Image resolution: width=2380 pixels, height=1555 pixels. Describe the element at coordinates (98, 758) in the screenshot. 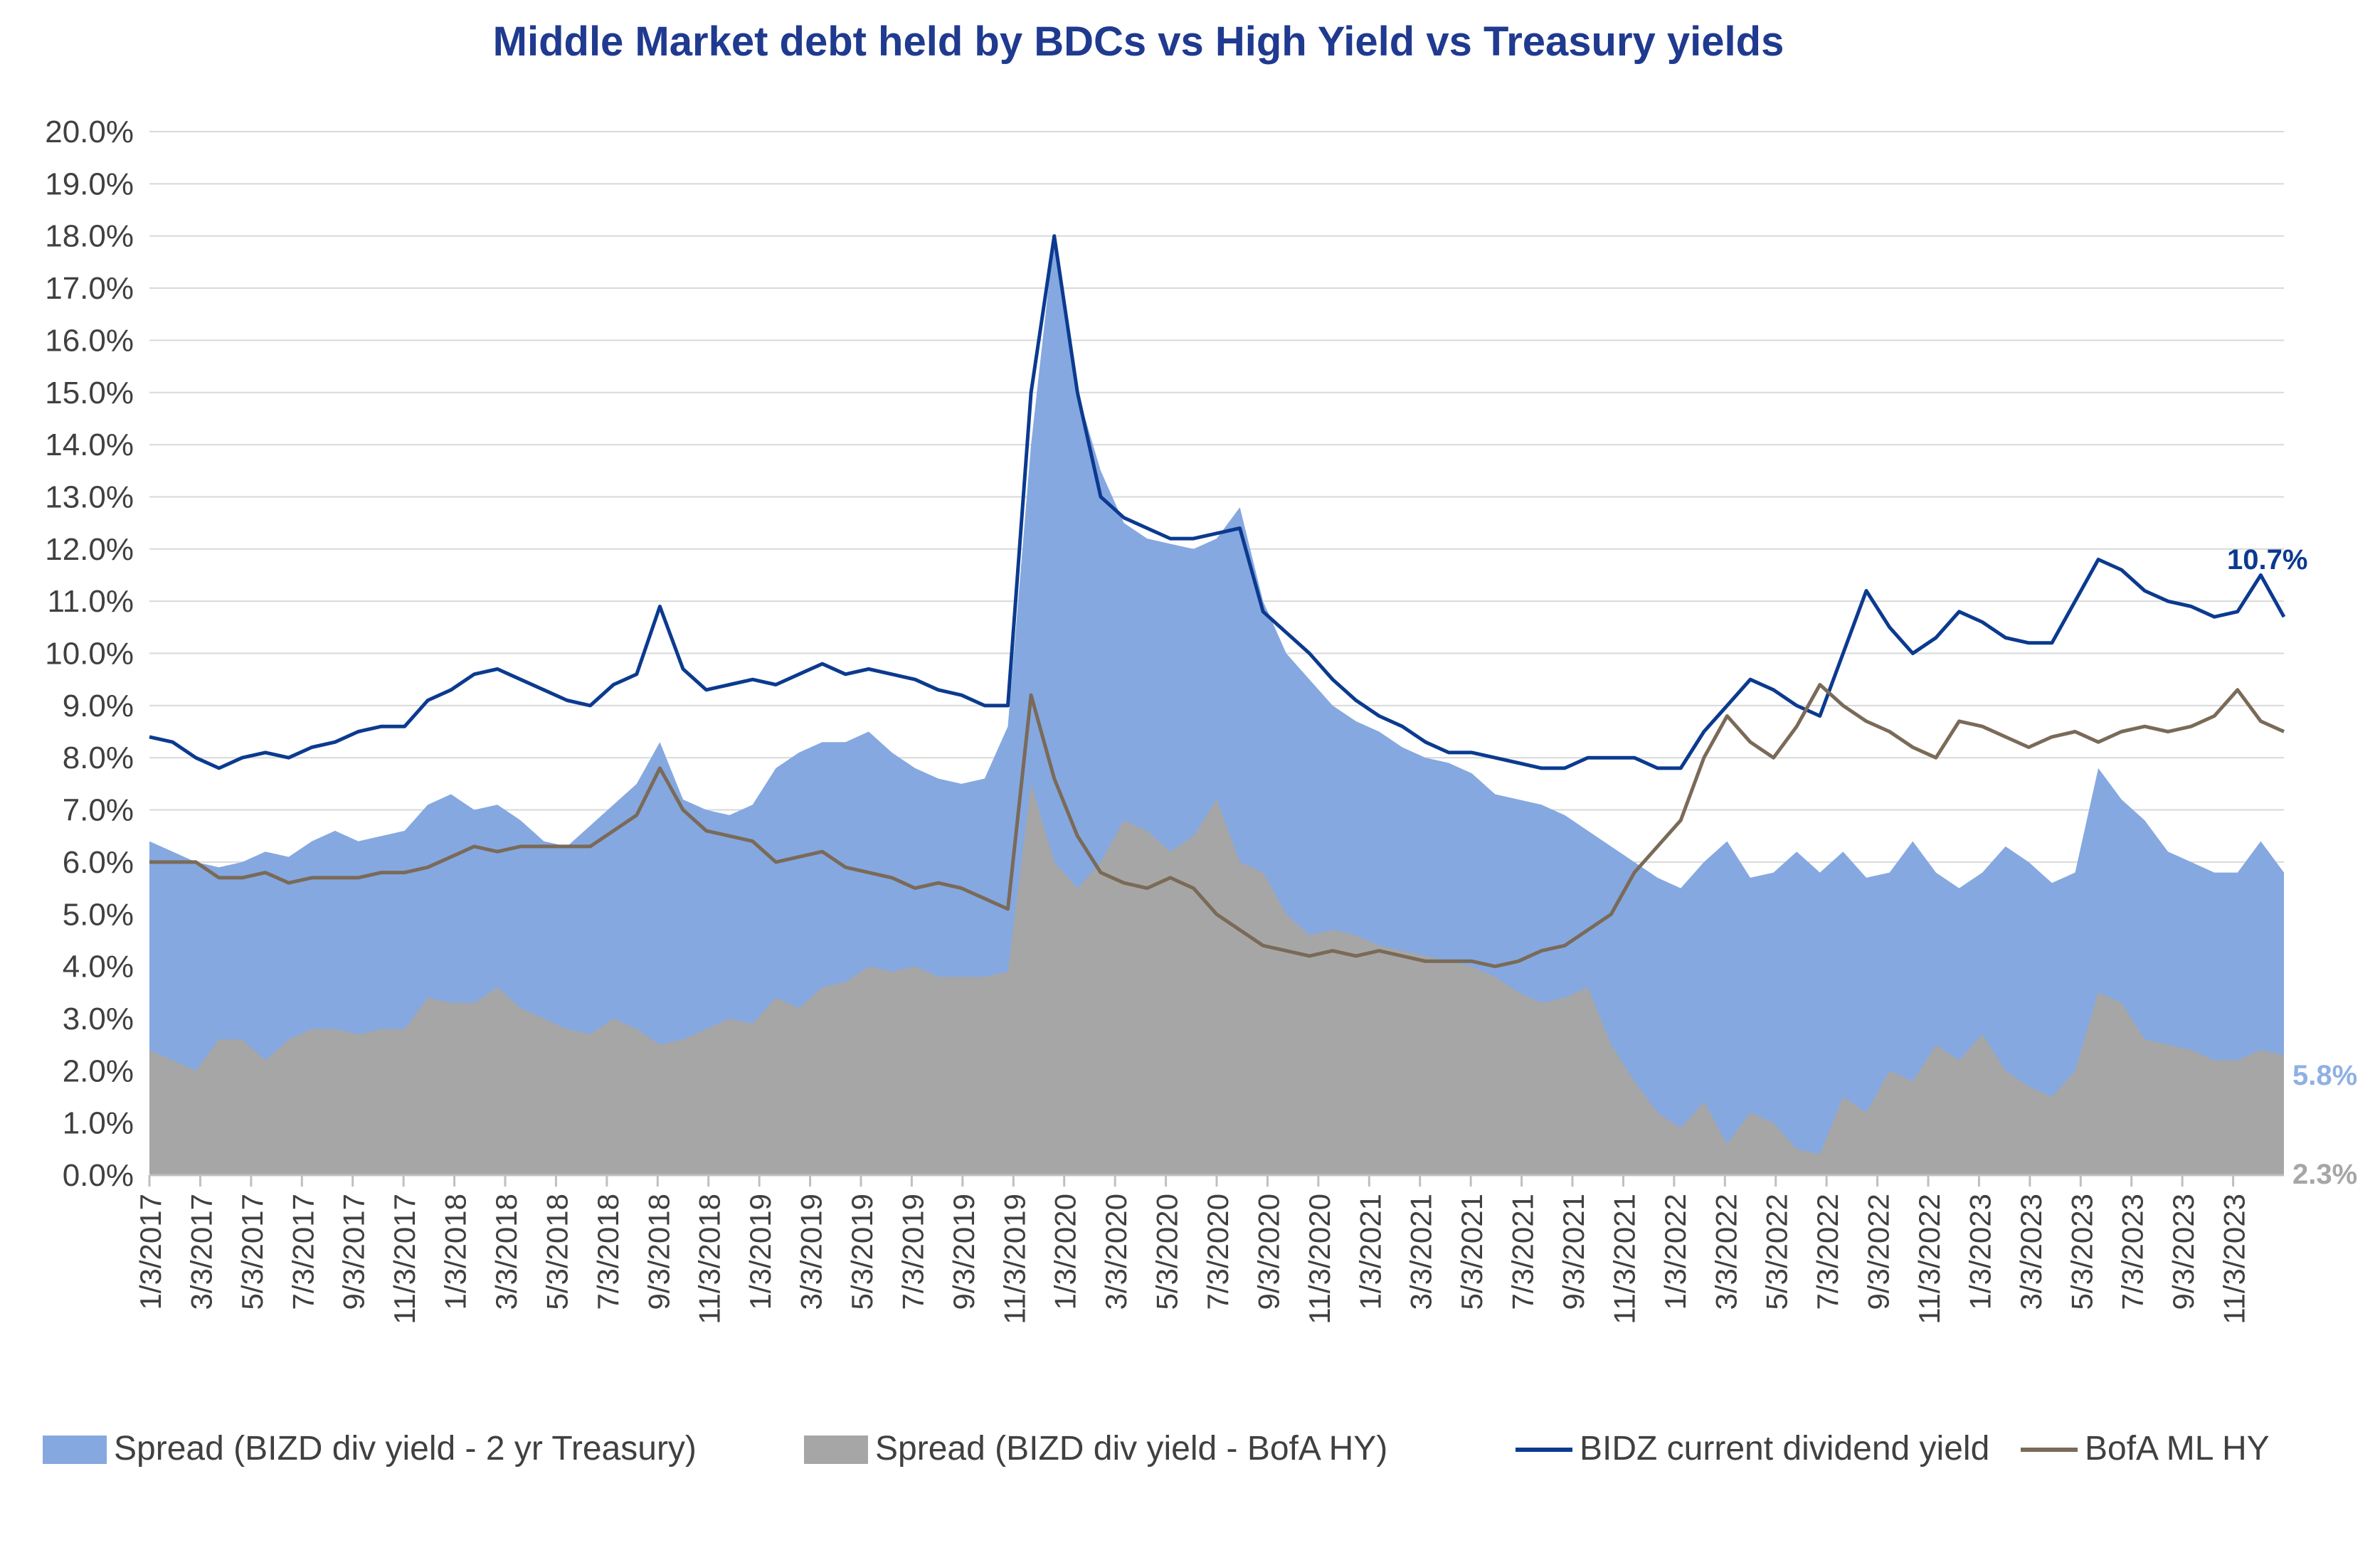

I see `y-tick-label: 8.0%` at that location.